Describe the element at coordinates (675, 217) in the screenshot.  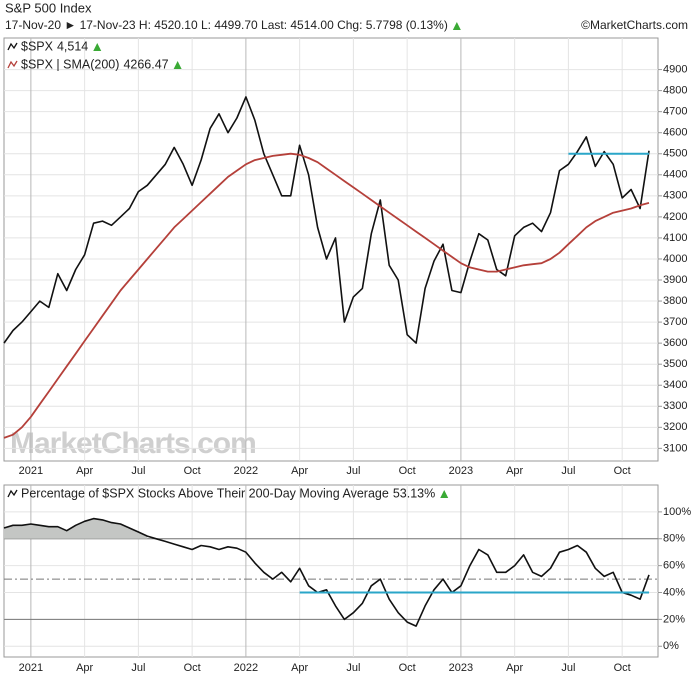
I see `y-tick-label: 4200` at that location.